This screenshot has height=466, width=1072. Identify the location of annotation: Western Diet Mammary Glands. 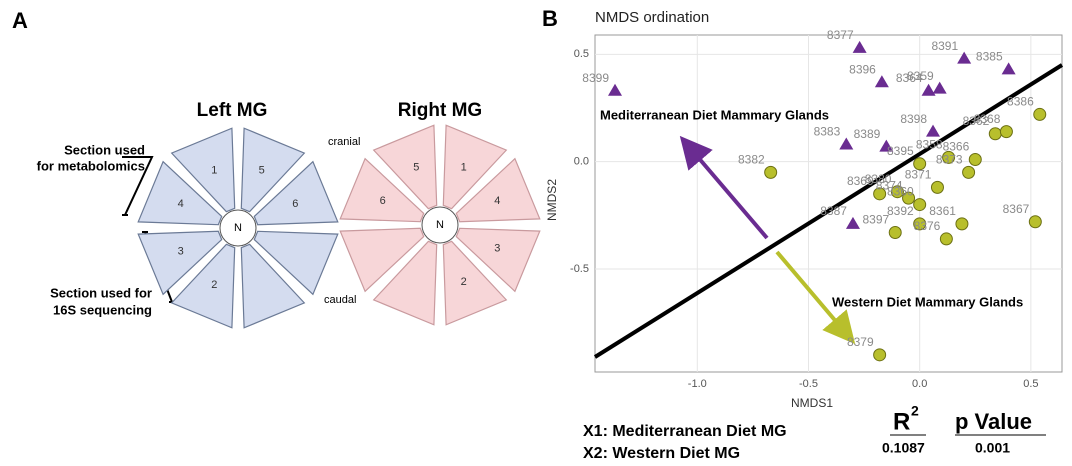
(927, 301).